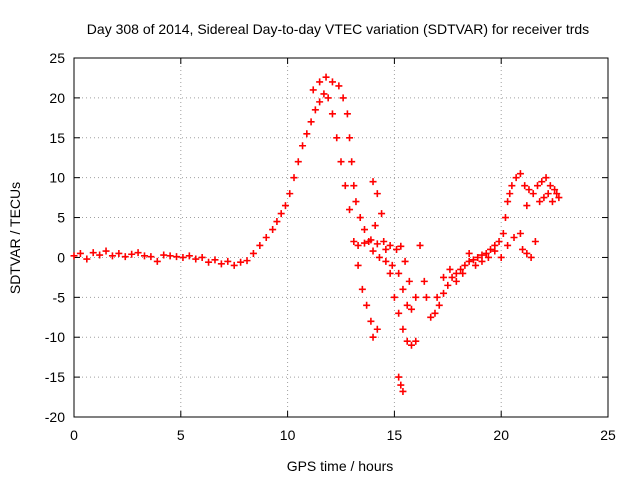 The width and height of the screenshot is (640, 480). What do you see at coordinates (55, 377) in the screenshot?
I see `y-tick-label: -15` at bounding box center [55, 377].